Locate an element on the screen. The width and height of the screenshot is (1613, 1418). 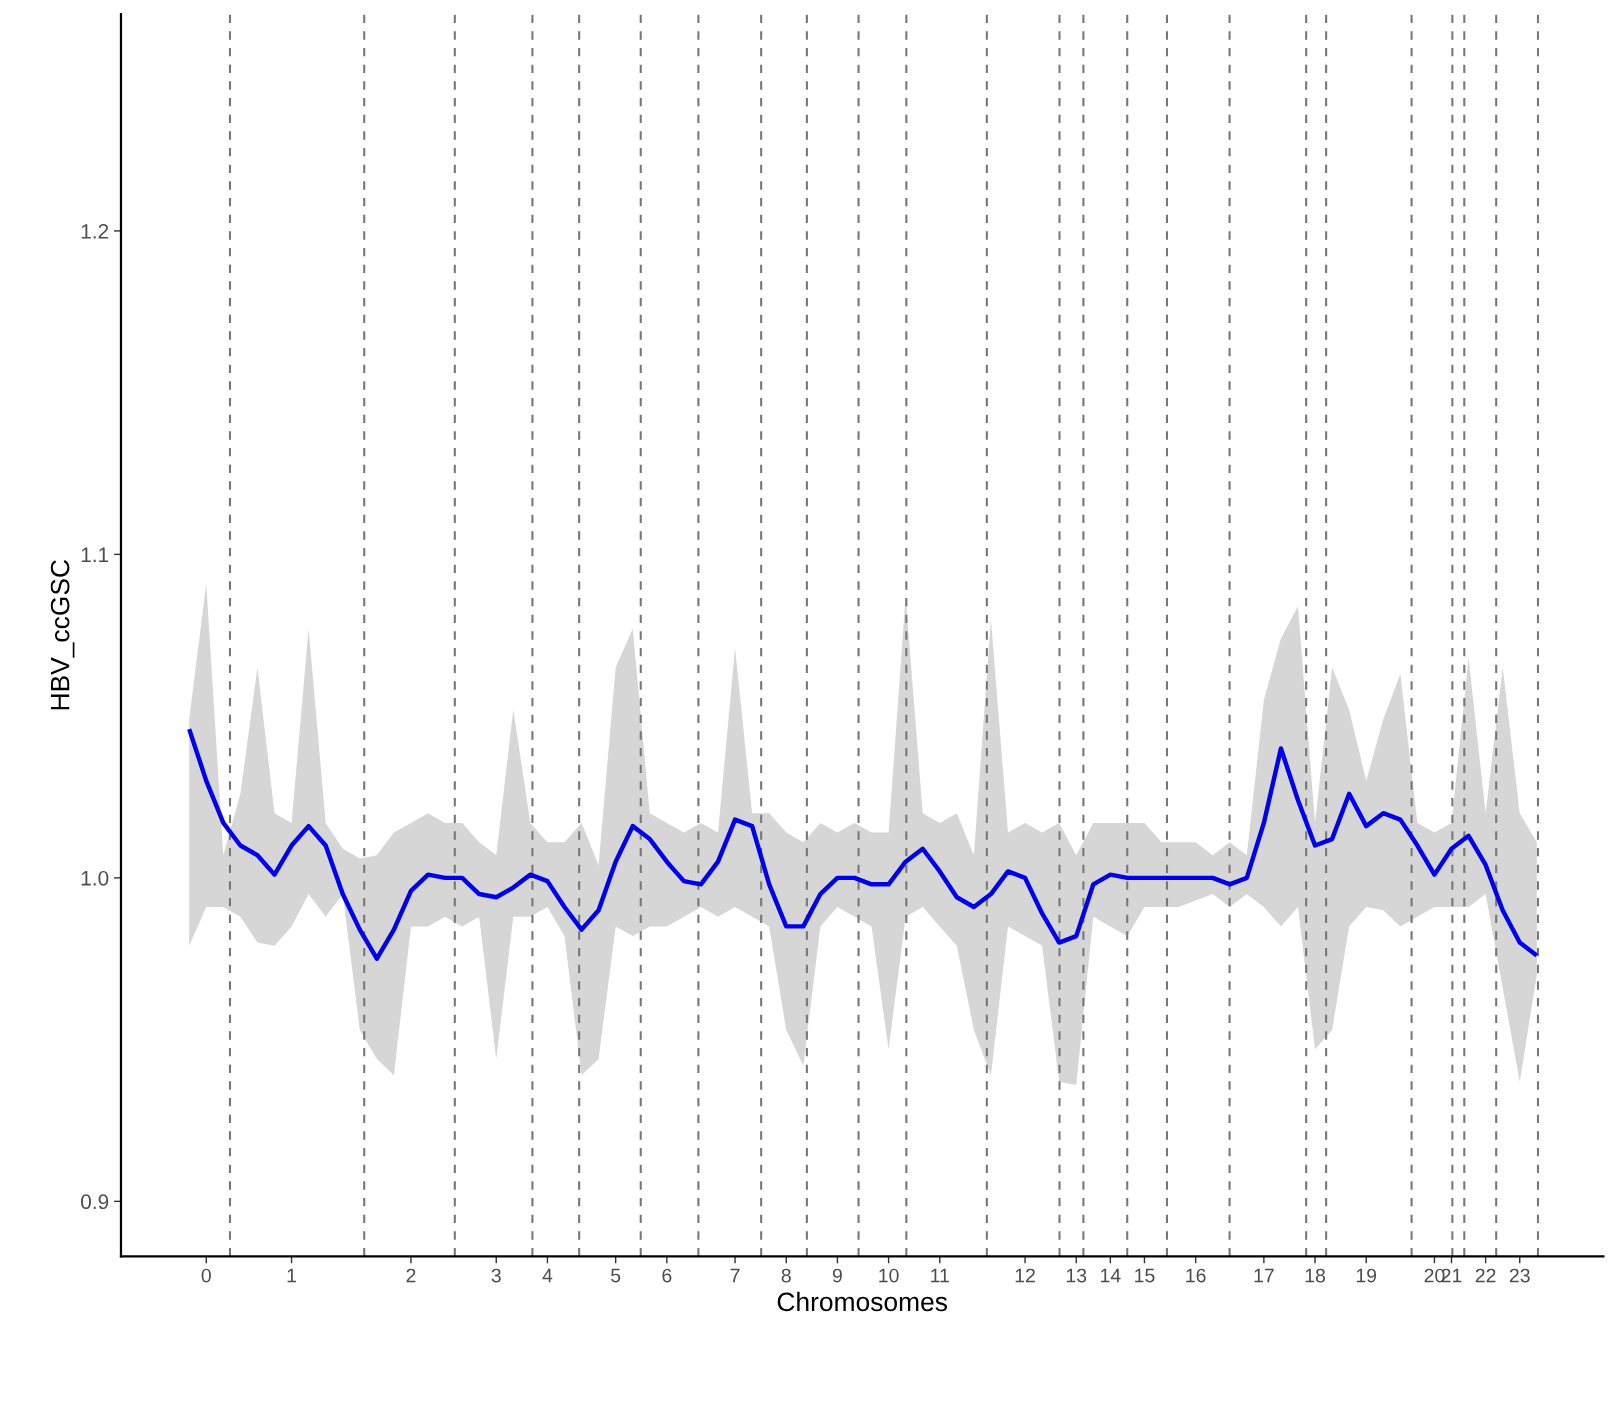
x-tick-label: 13 is located at coordinates (1076, 1275).